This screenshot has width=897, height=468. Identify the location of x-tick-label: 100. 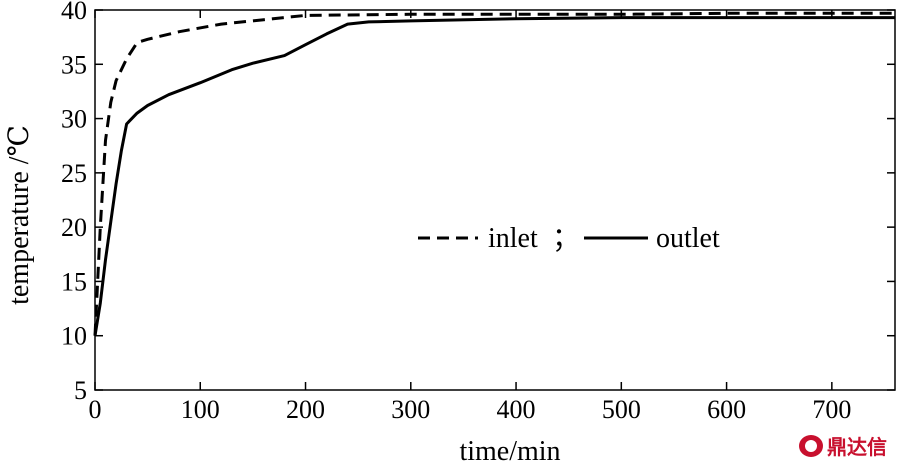
(200, 409).